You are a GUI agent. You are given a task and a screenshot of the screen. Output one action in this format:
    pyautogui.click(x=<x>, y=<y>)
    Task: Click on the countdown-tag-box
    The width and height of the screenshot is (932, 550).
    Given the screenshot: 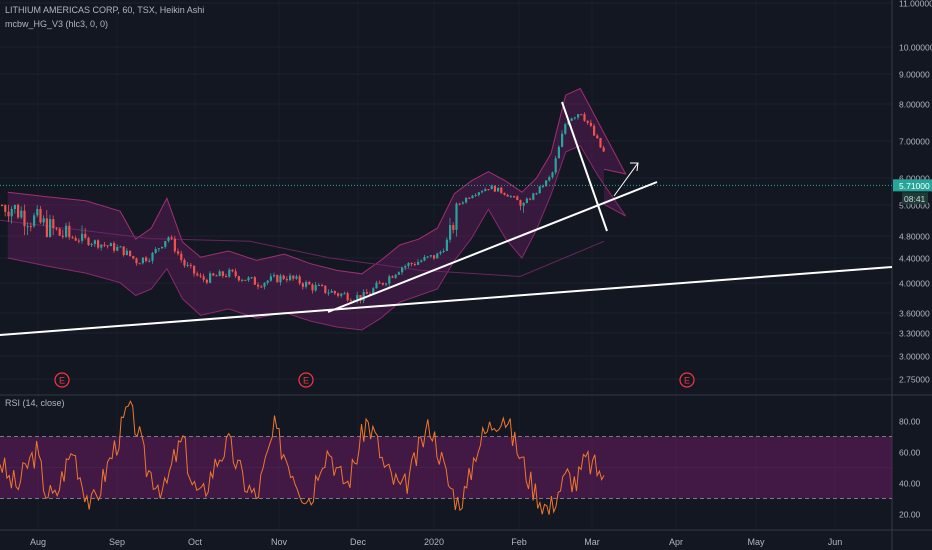 What is the action you would take?
    pyautogui.click(x=915, y=198)
    